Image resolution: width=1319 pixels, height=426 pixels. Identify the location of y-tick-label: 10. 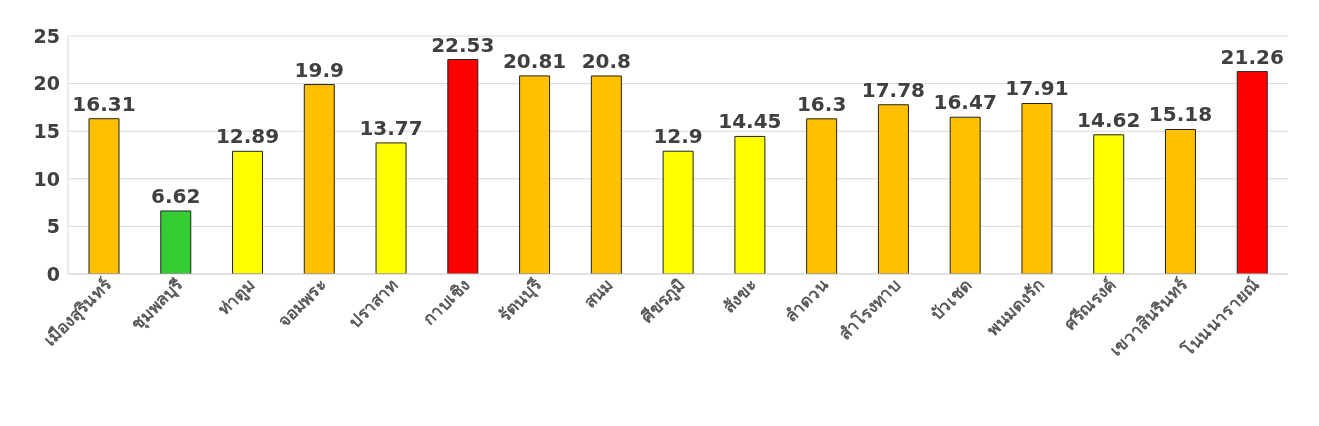
(46, 178).